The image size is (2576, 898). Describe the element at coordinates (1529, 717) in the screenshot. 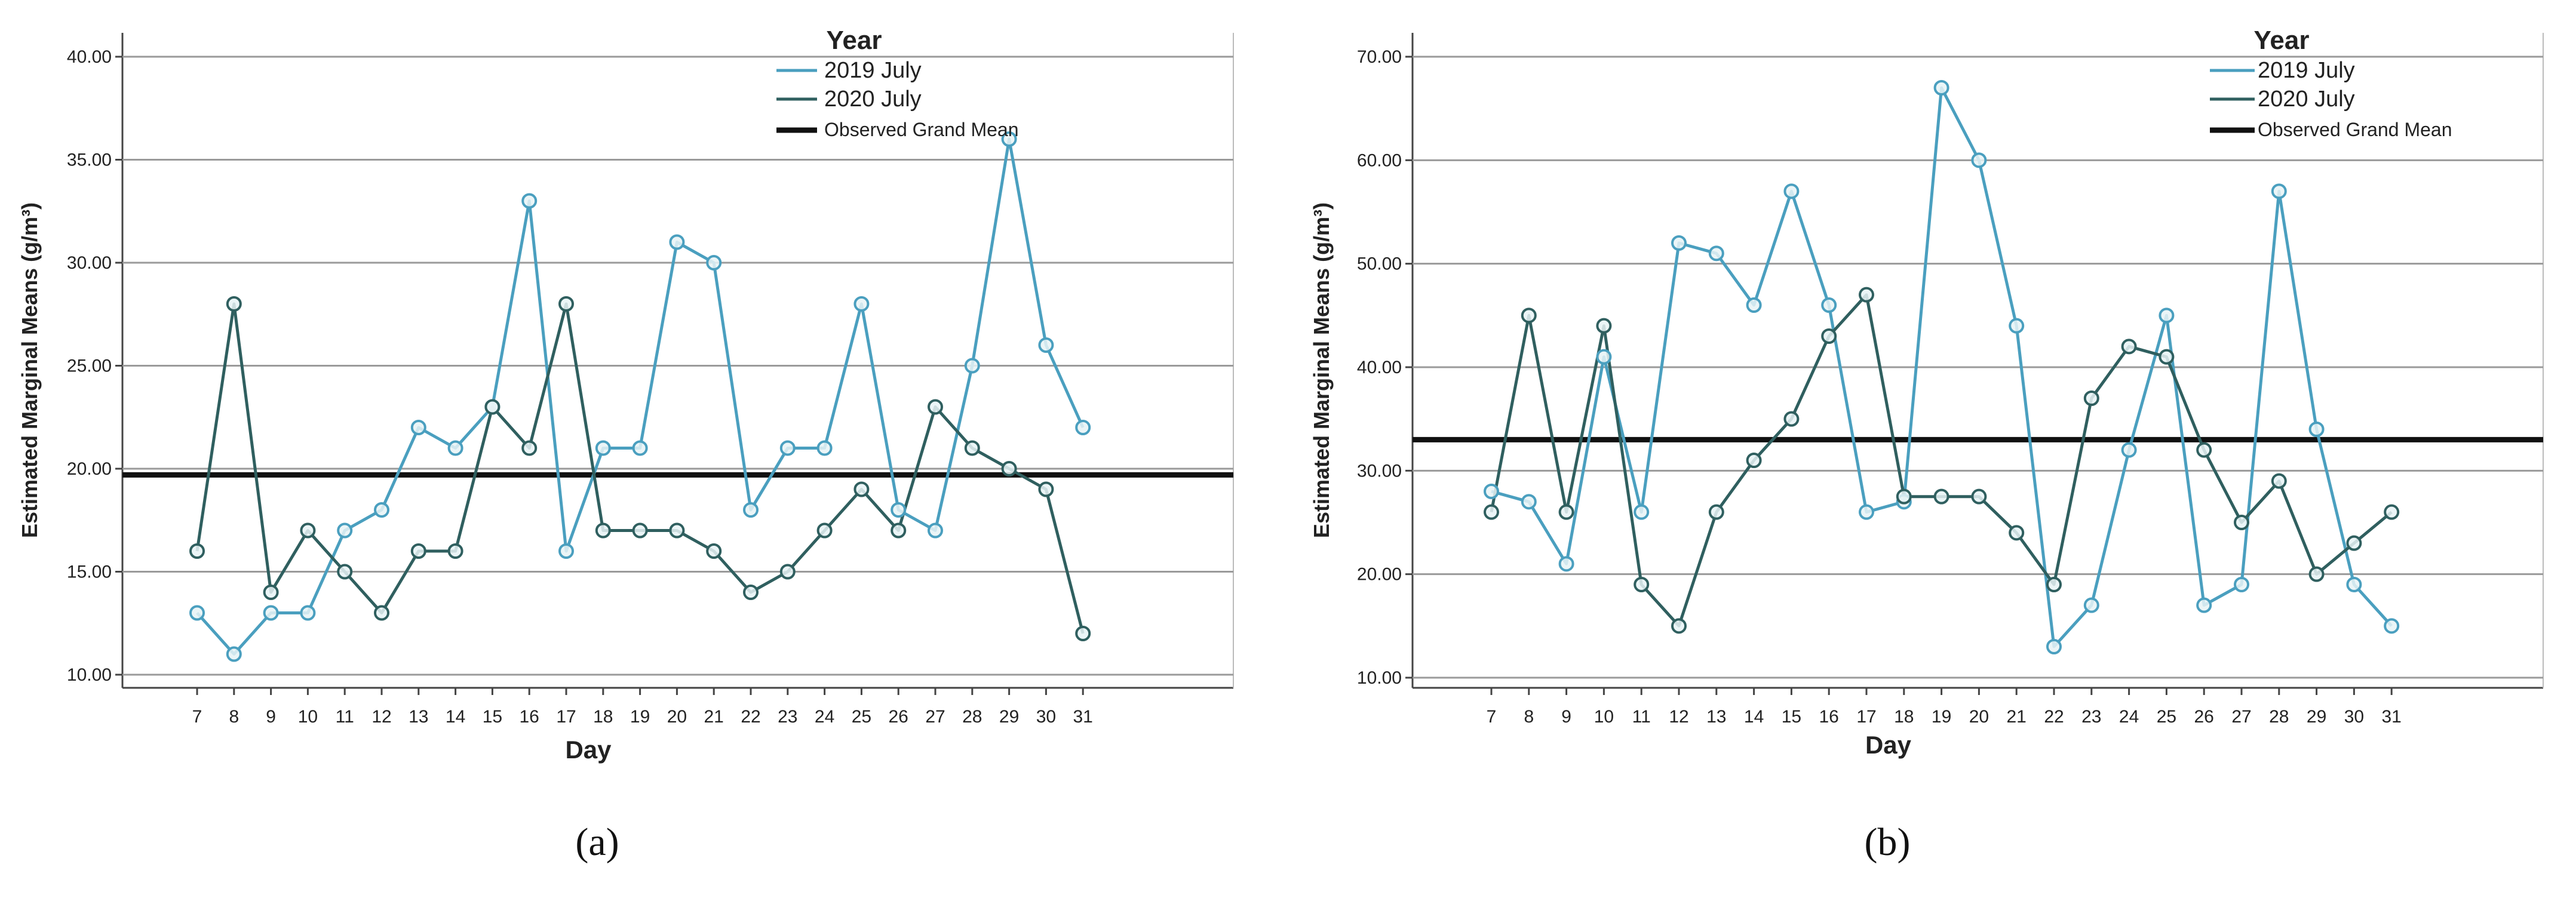

I see `x-tick-label: 8` at that location.